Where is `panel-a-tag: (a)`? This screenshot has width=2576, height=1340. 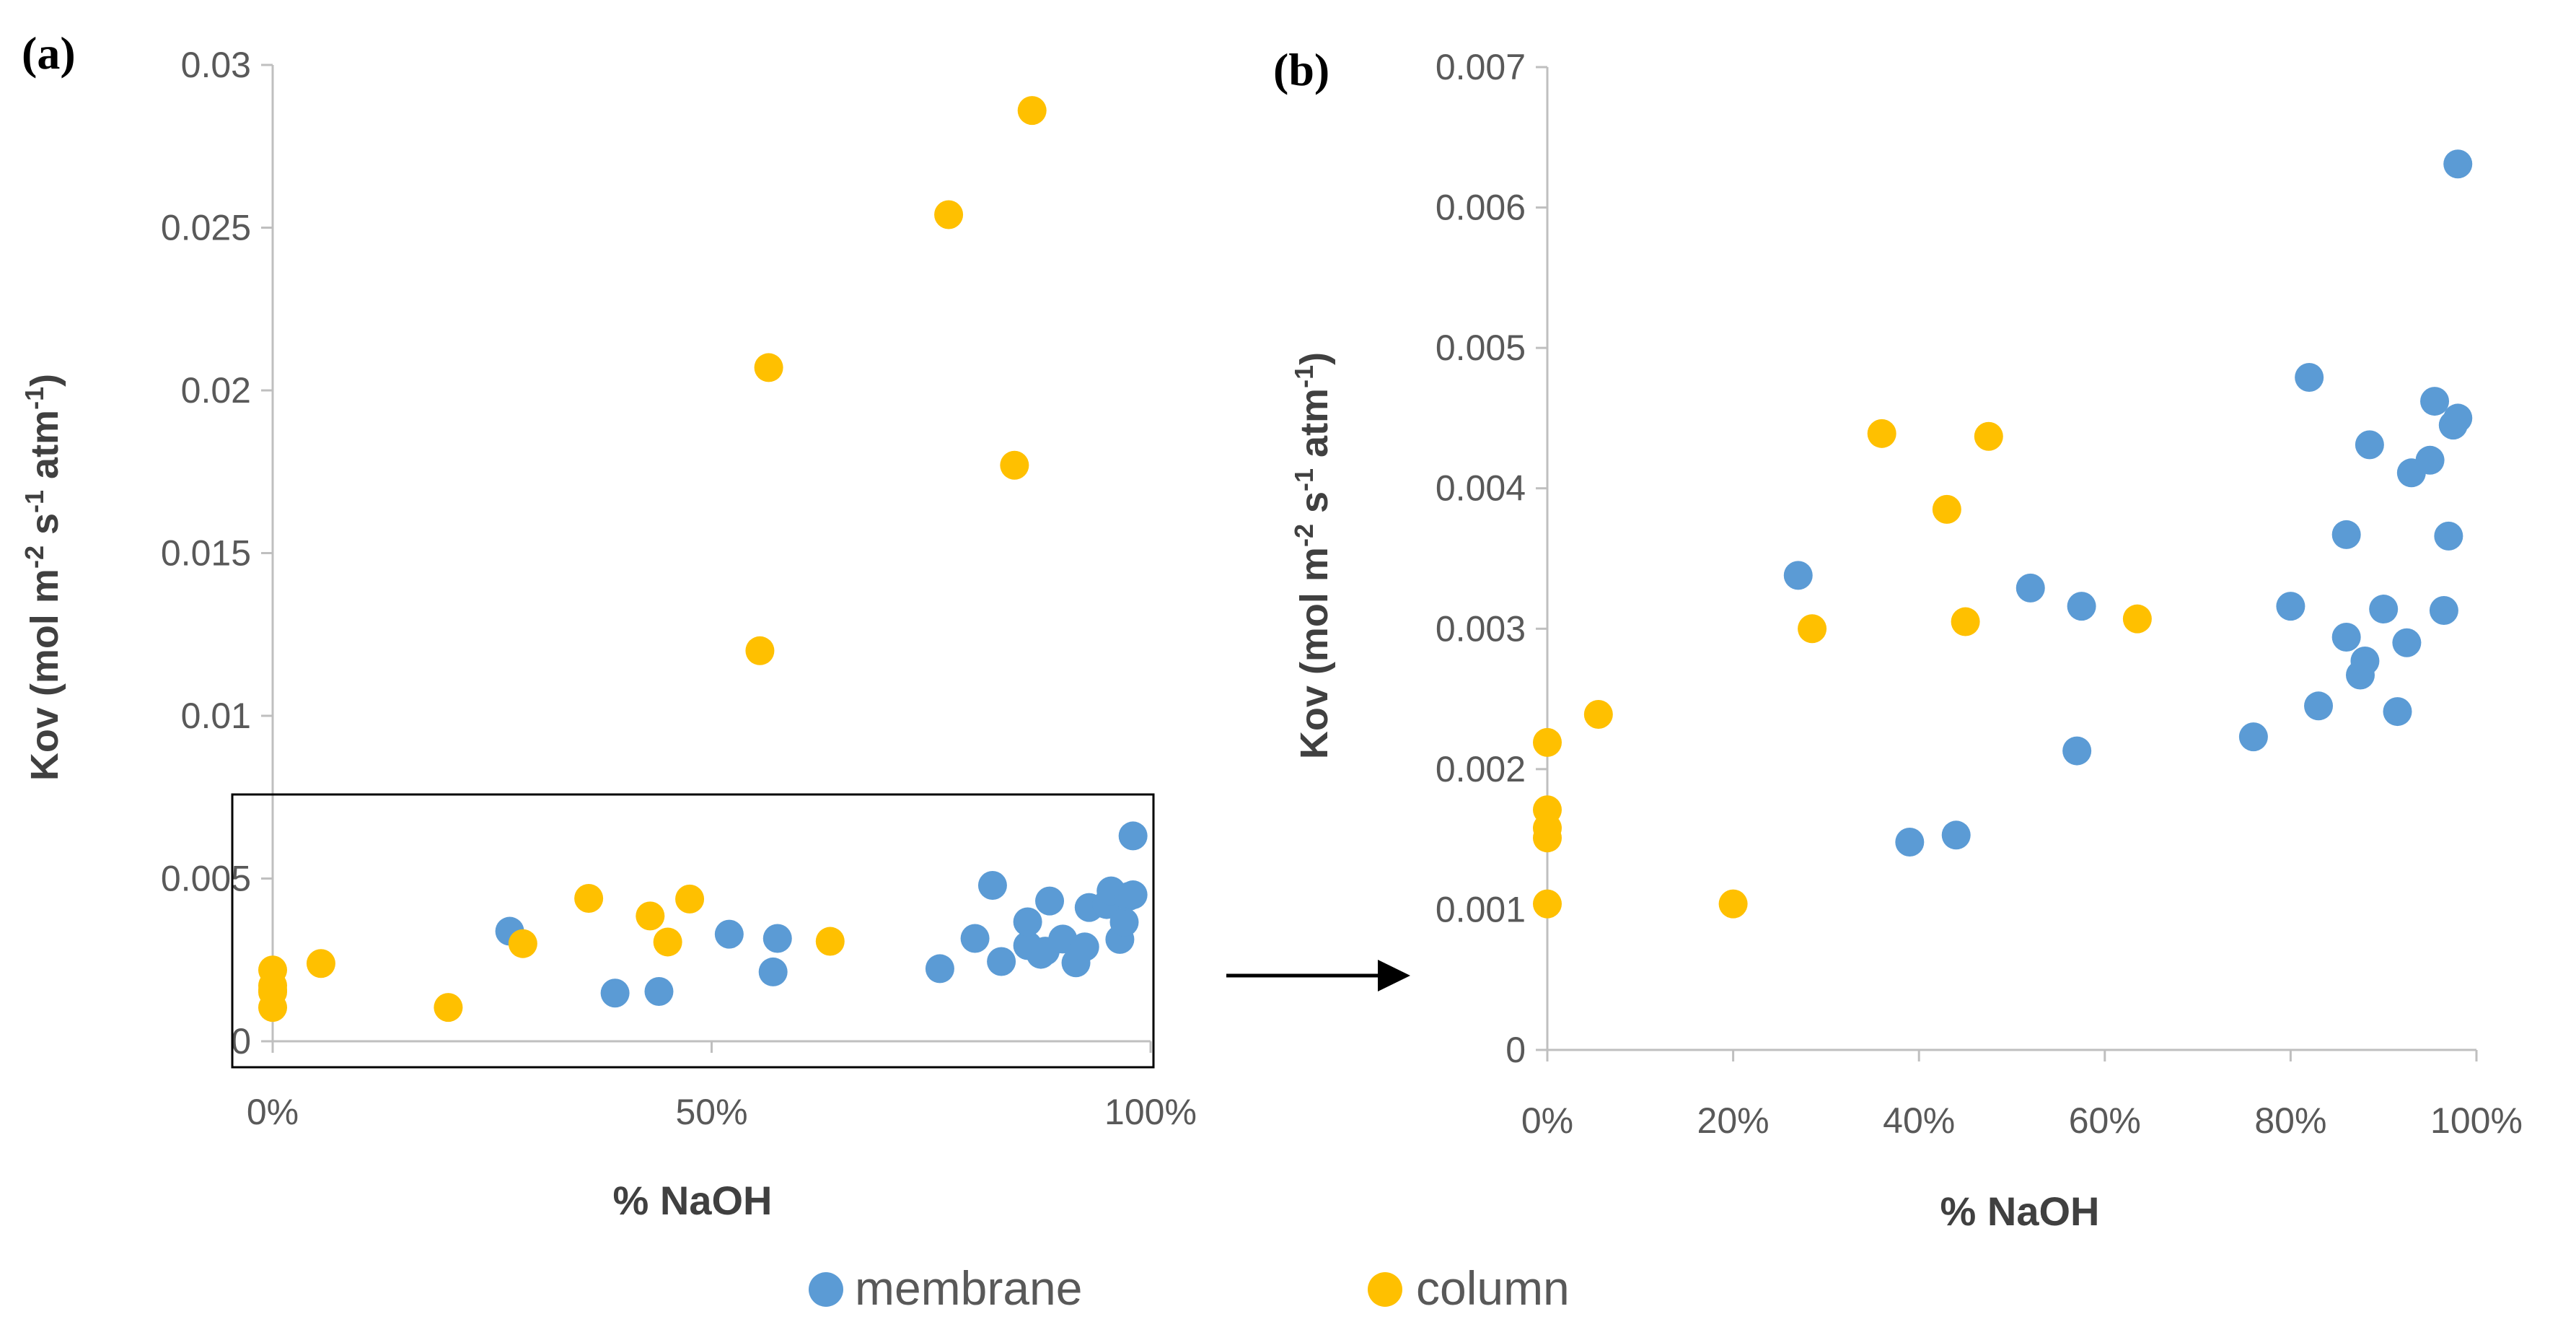 panel-a-tag: (a) is located at coordinates (49, 53).